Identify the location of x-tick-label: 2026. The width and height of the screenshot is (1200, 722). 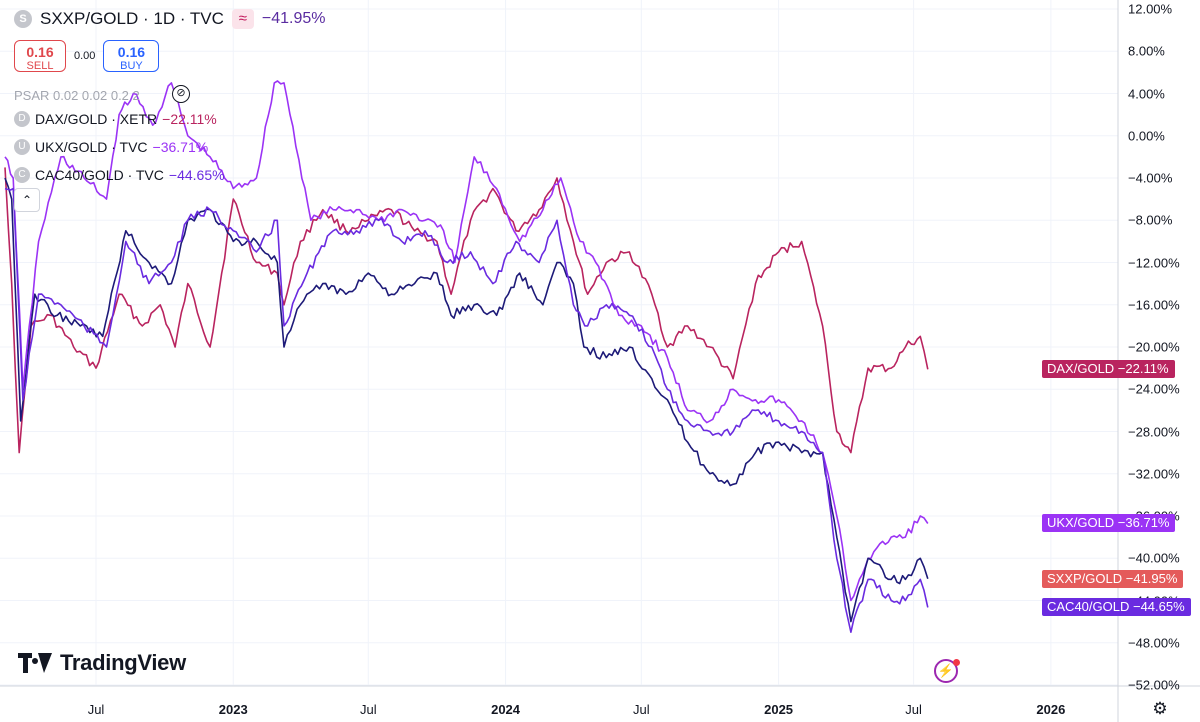
(1051, 709).